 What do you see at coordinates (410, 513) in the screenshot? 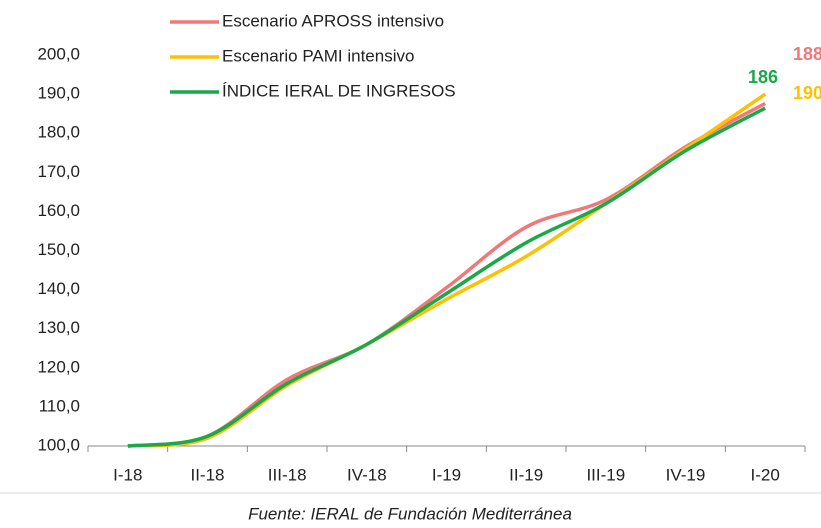
I see `source-note: Fuente: IERAL de Fundación Mediterránea` at bounding box center [410, 513].